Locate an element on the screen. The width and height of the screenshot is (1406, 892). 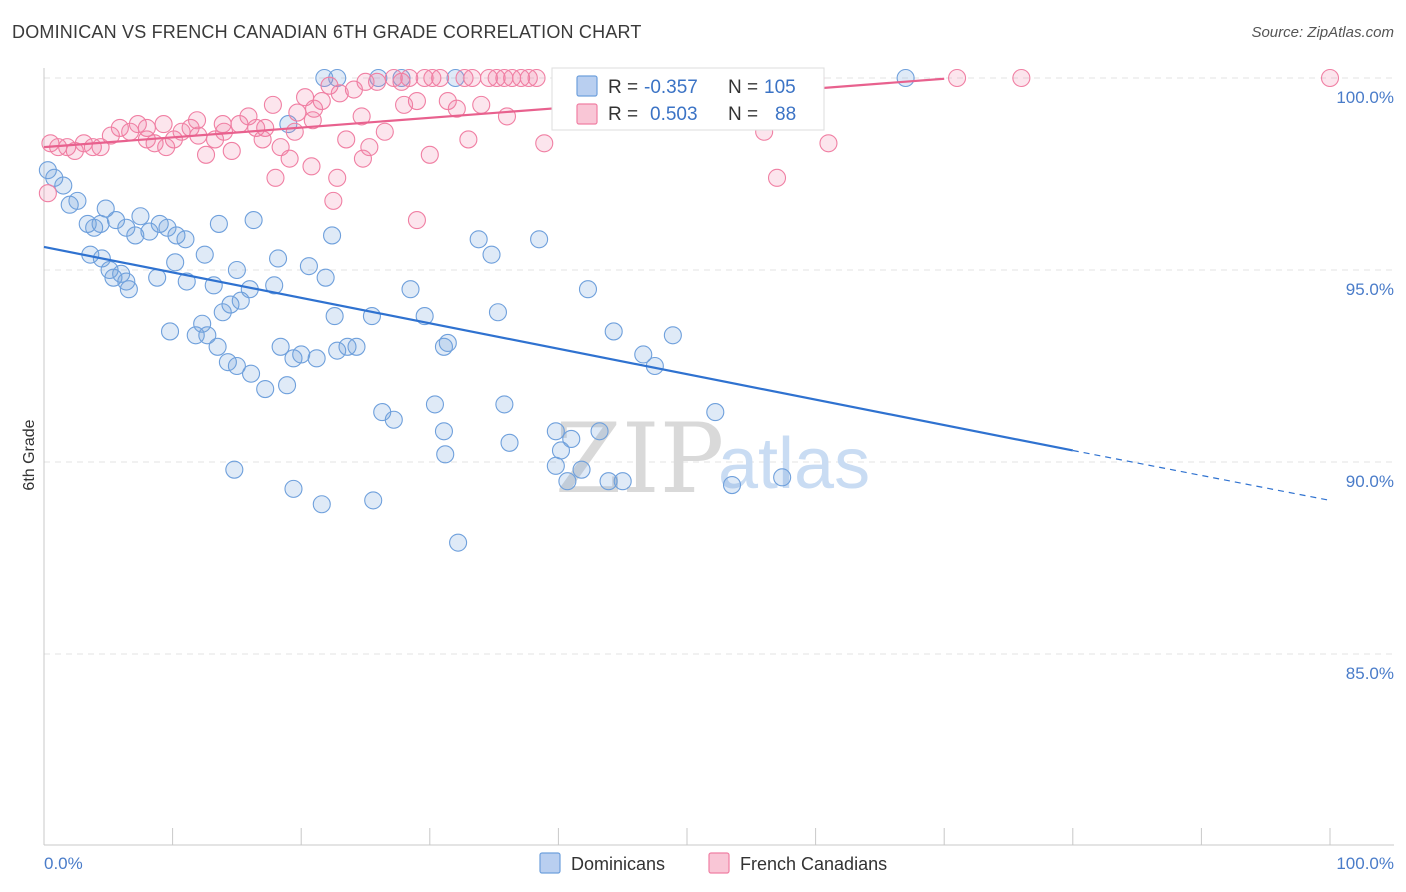
y-tick-label: 95.0% is located at coordinates (1370, 289).